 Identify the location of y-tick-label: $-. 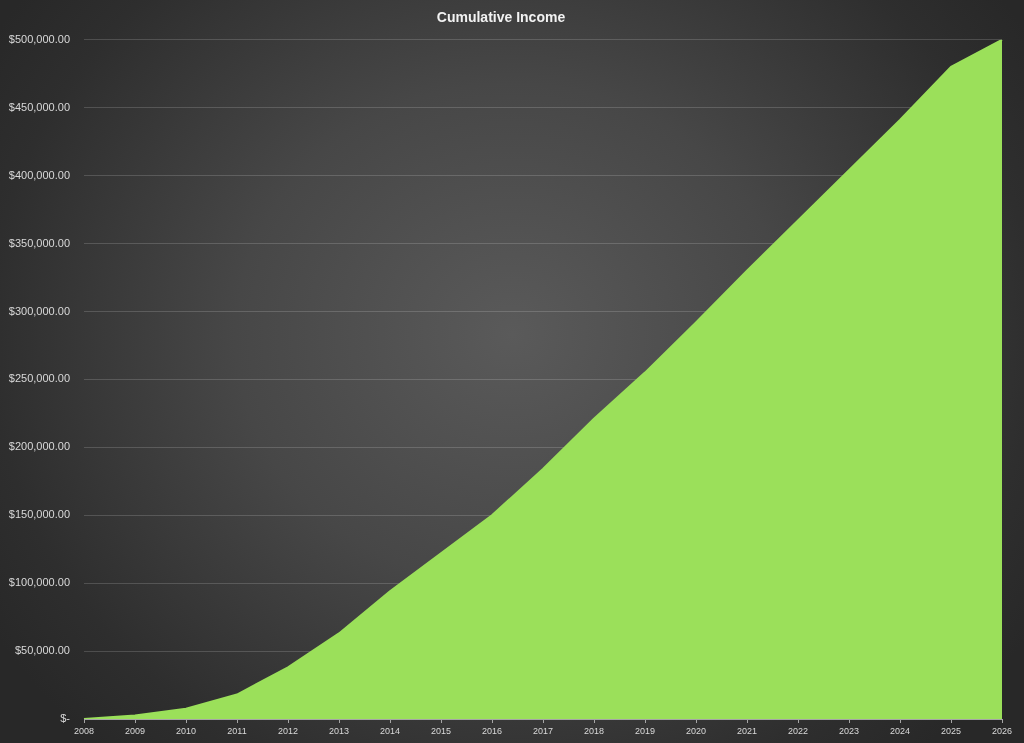
(65, 718).